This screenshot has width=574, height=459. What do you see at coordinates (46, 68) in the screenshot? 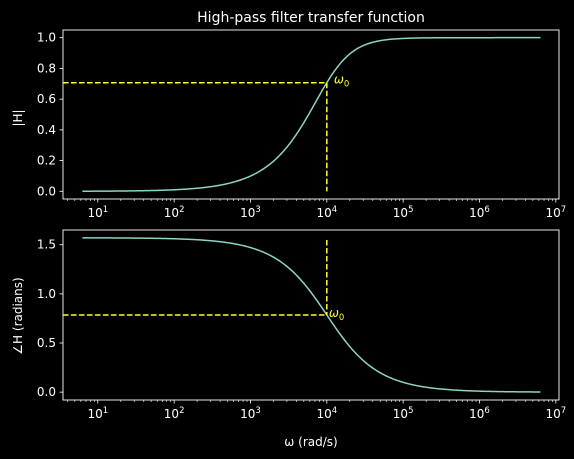
I see `y-tick-label: 0.8` at bounding box center [46, 68].